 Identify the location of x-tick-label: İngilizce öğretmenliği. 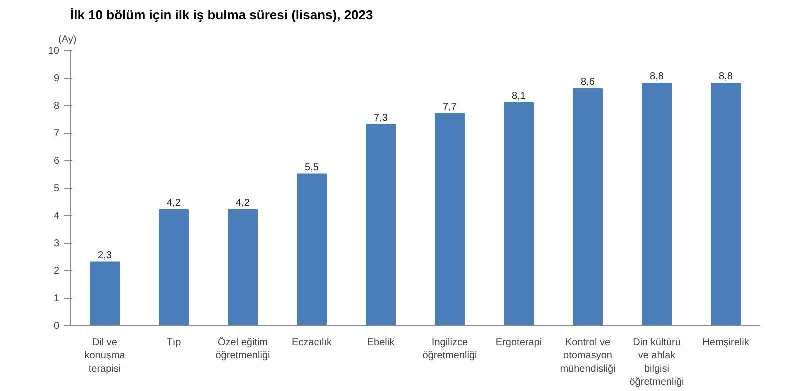
(450, 349).